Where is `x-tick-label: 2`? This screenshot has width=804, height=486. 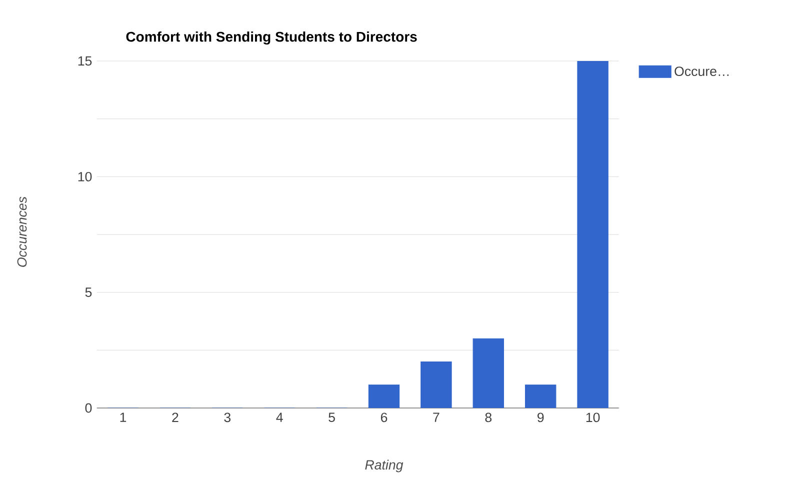
x-tick-label: 2 is located at coordinates (175, 417).